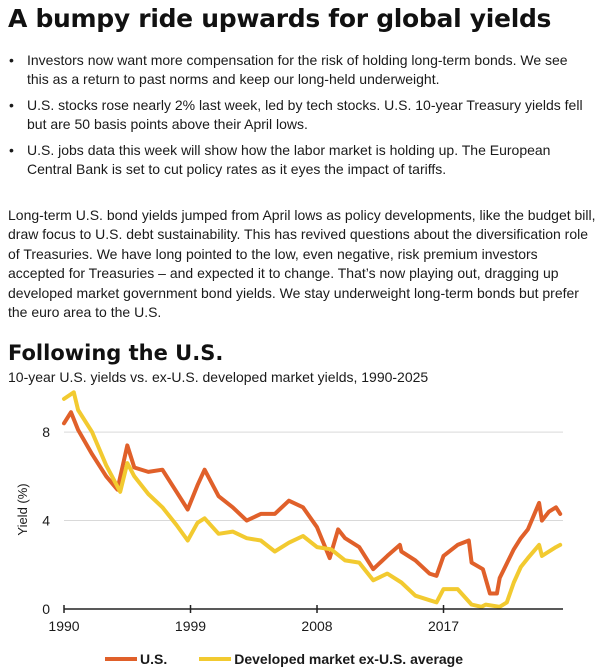  Describe the element at coordinates (316, 626) in the screenshot. I see `x-tick-label: 2008` at that location.